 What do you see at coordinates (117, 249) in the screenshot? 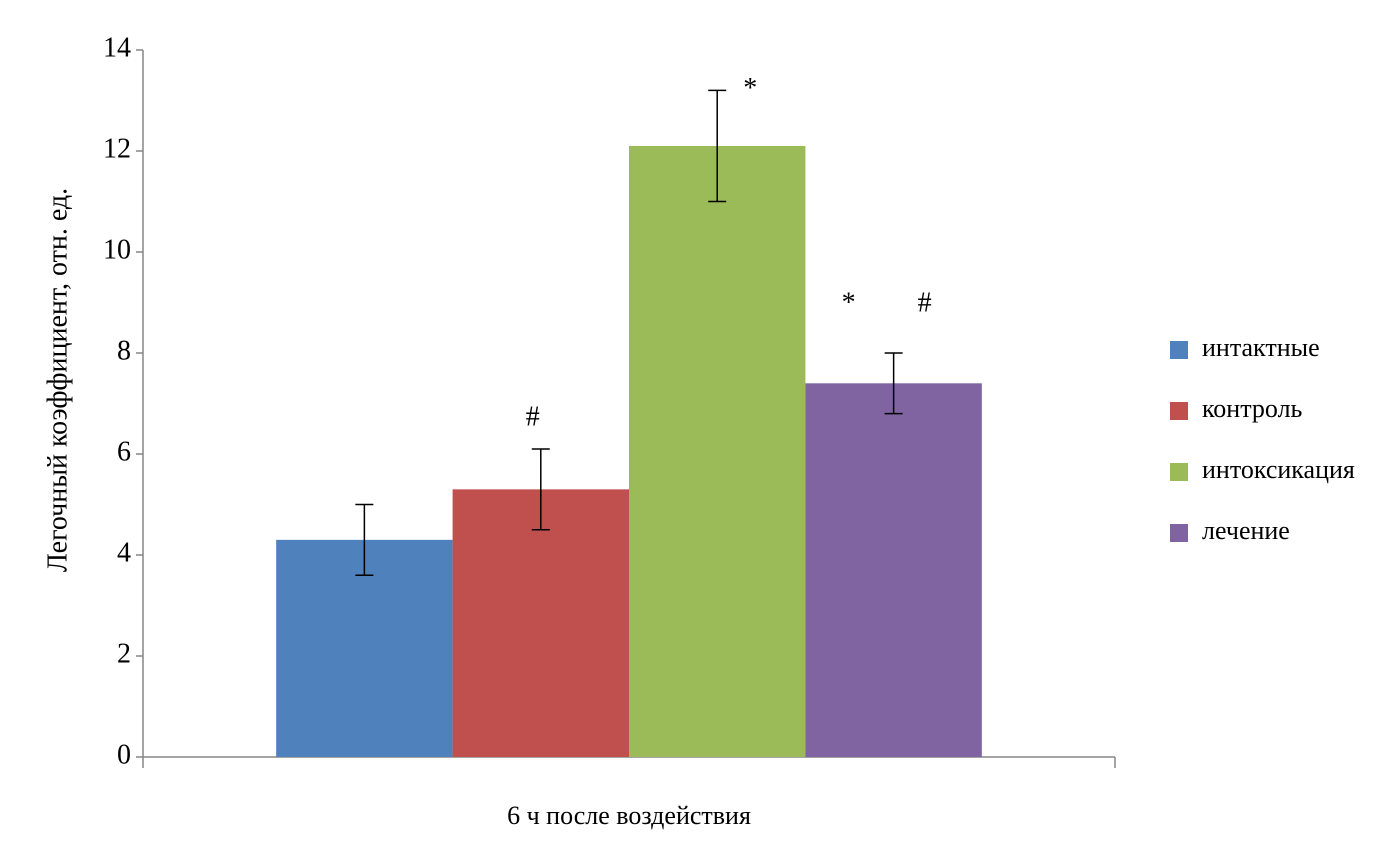
I see `y-tick-label: 10` at bounding box center [117, 249].